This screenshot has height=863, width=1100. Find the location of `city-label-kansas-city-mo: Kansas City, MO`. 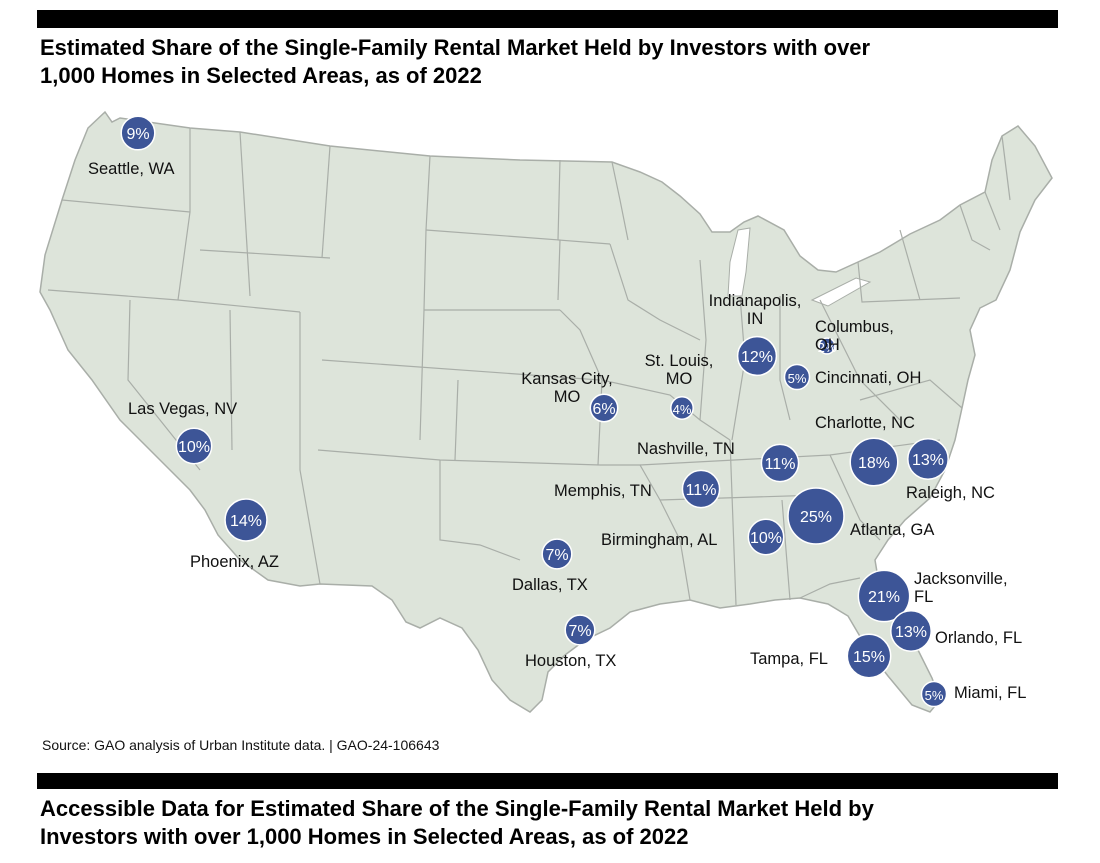

city-label-kansas-city-mo: Kansas City, MO is located at coordinates (566, 388).